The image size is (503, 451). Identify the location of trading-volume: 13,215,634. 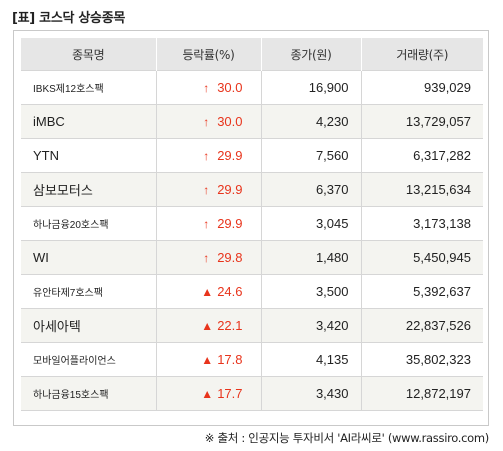
(421, 189).